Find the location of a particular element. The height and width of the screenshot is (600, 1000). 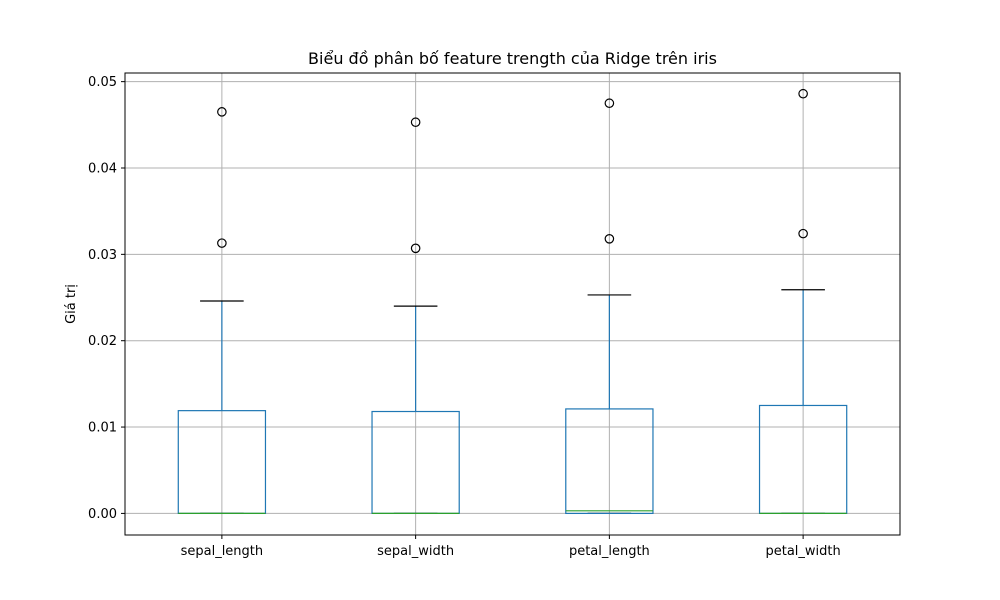

x-tick-label: petal_width is located at coordinates (802, 551).